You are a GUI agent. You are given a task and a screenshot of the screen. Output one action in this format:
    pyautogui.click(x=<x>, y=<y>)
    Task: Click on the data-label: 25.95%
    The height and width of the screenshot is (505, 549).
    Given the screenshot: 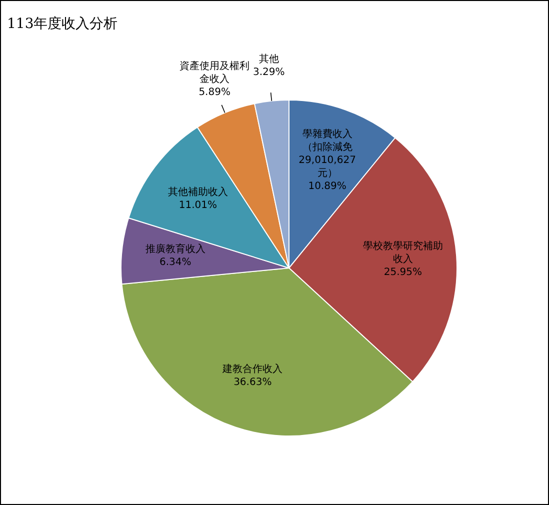 What is the action you would take?
    pyautogui.click(x=402, y=273)
    